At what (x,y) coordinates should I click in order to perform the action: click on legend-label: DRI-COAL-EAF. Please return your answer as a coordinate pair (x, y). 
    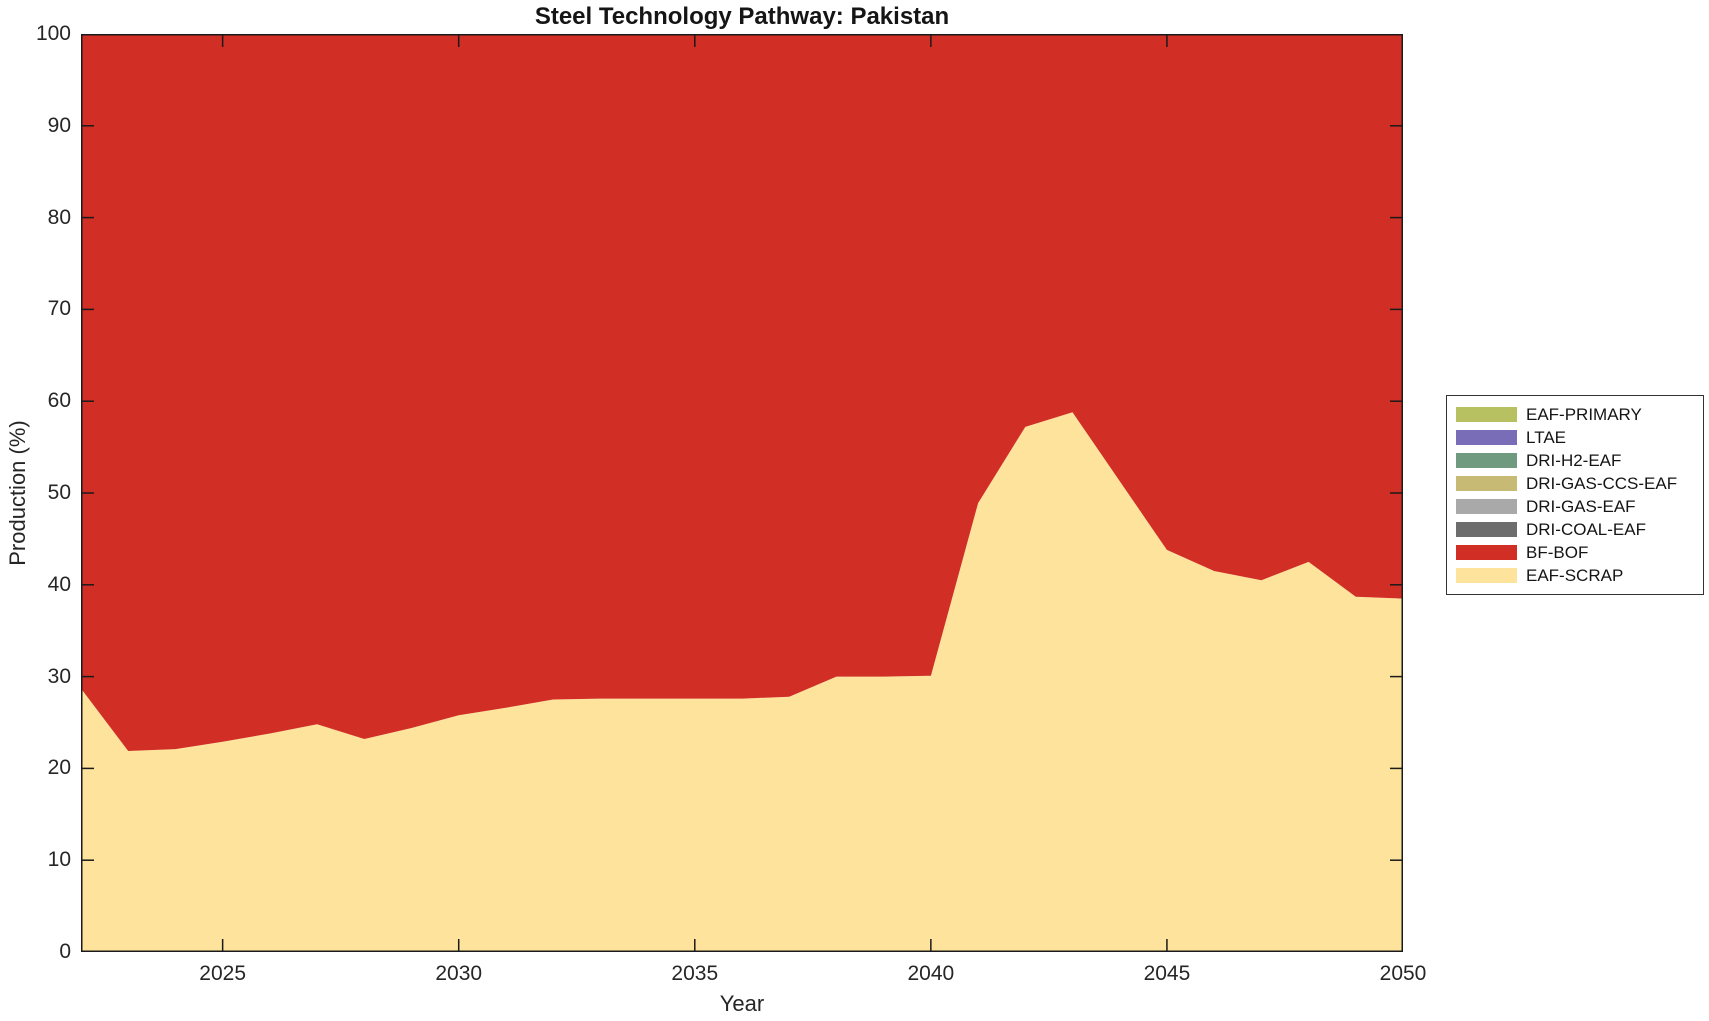
    Looking at the image, I should click on (1586, 529).